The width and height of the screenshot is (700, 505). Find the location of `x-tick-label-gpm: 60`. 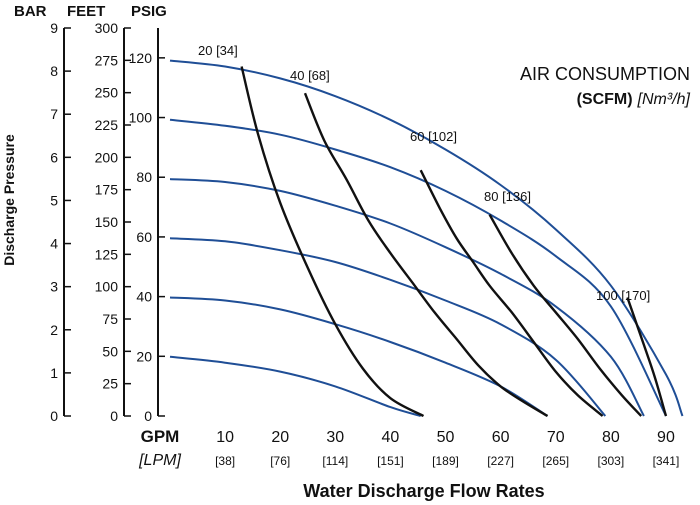

x-tick-label-gpm: 60 is located at coordinates (501, 437).